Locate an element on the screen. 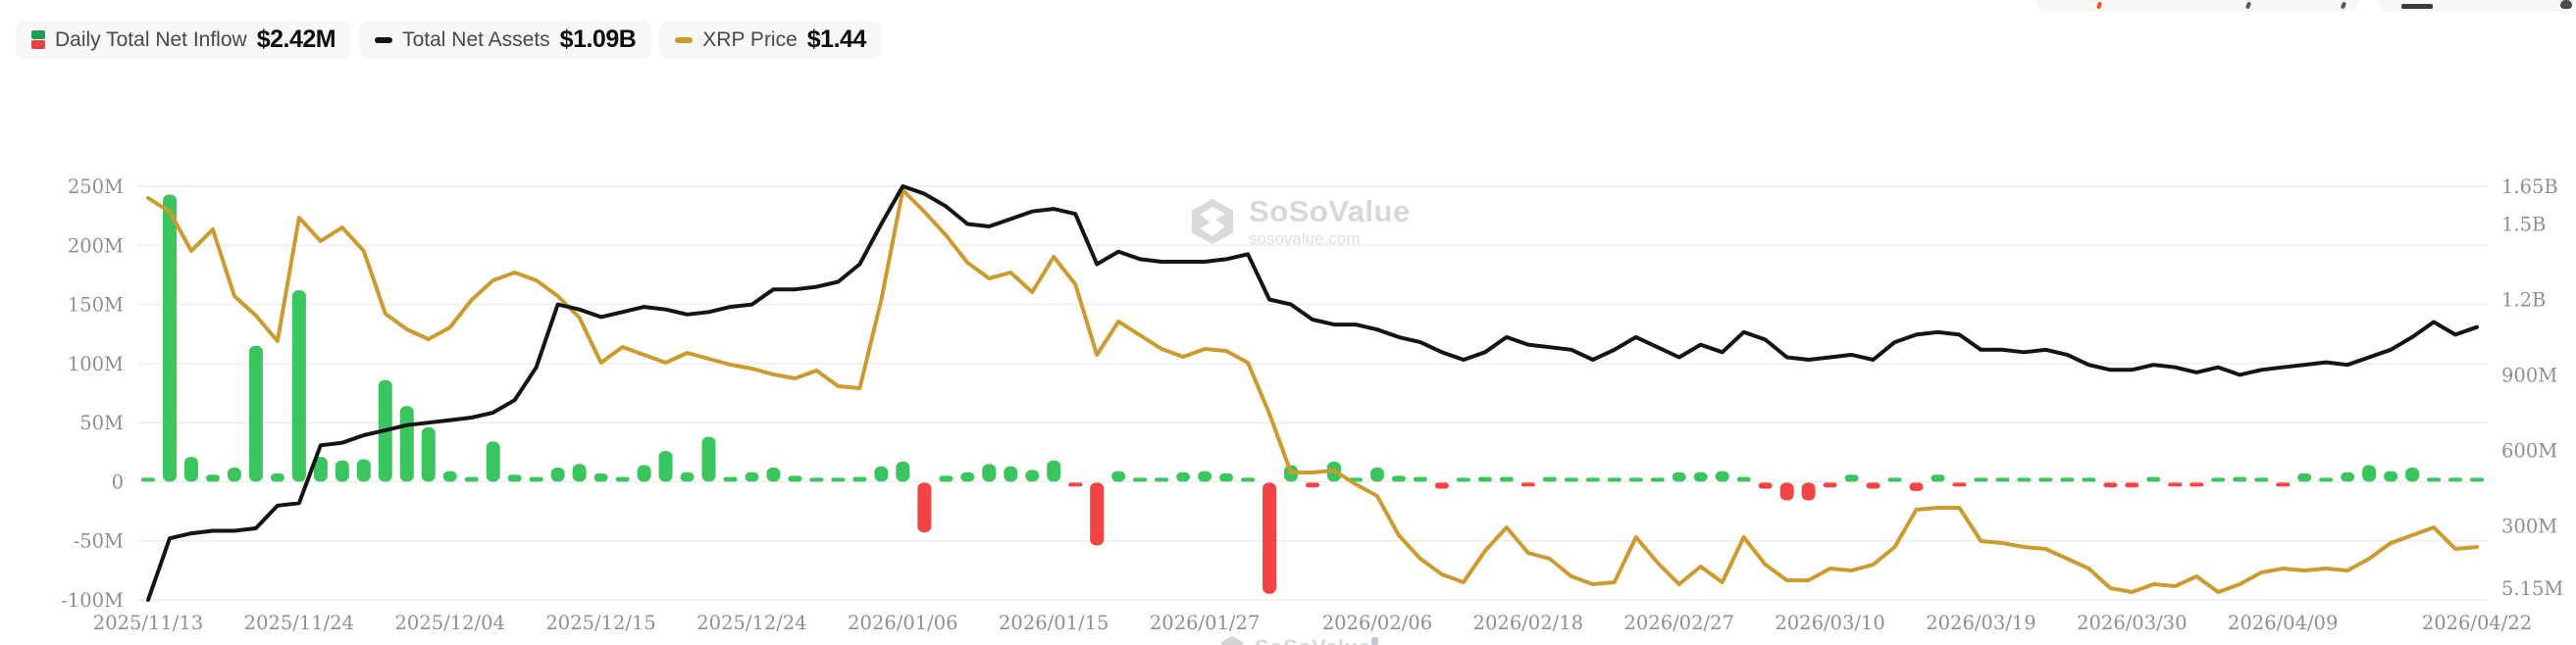  more-options-icon is located at coordinates (2566, 4).